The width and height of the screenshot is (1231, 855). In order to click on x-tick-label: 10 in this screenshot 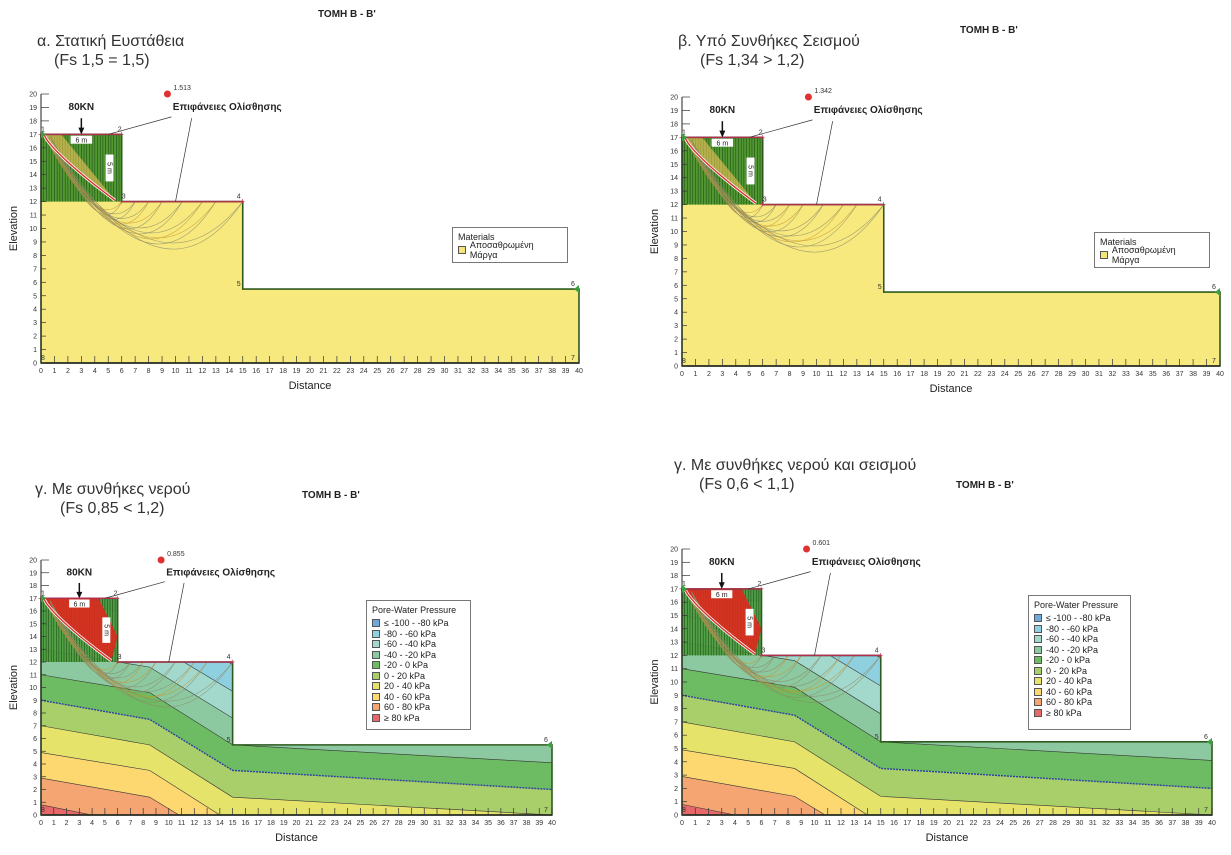, I will do `click(817, 374)`.